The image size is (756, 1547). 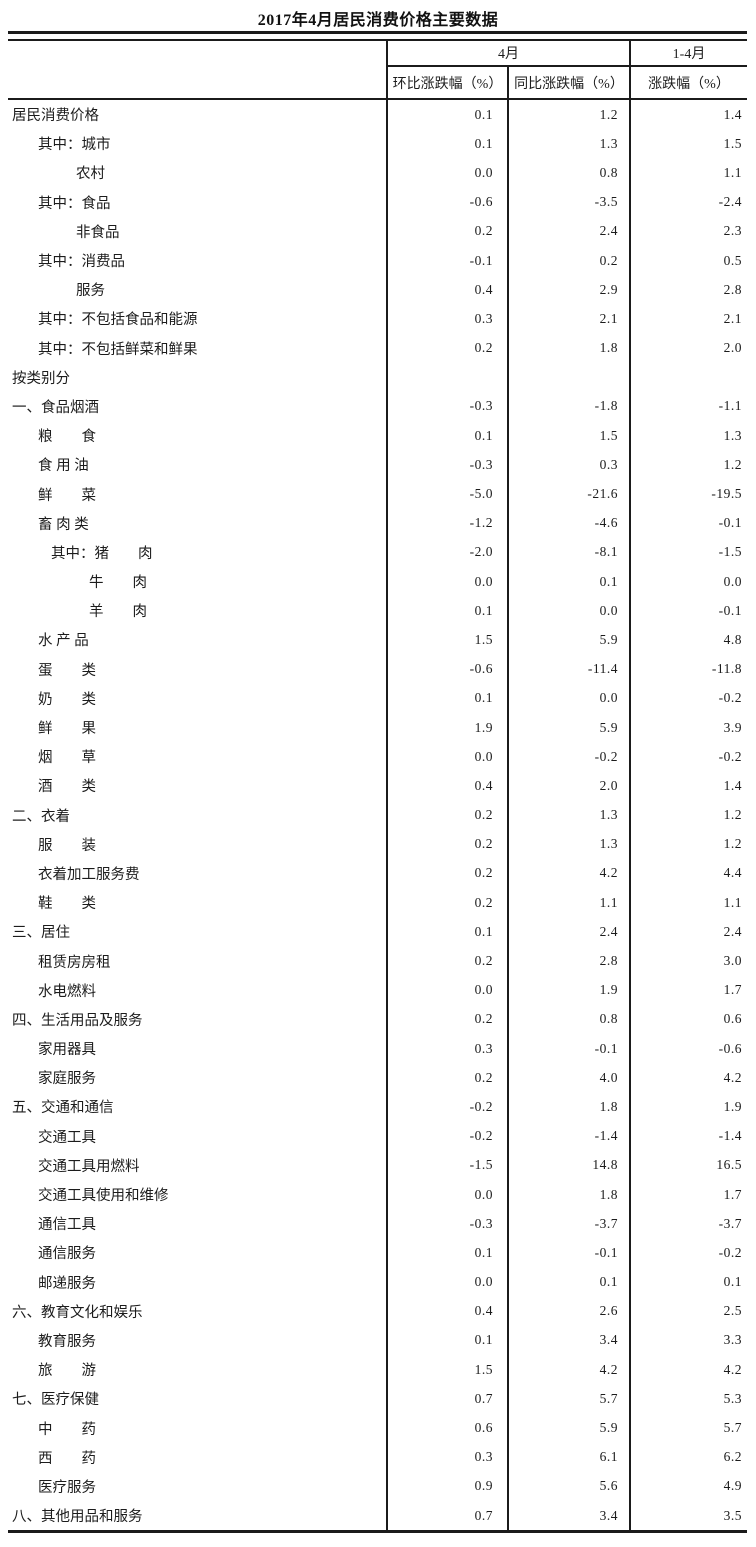 What do you see at coordinates (568, 990) in the screenshot?
I see `value-yoy: 1.9` at bounding box center [568, 990].